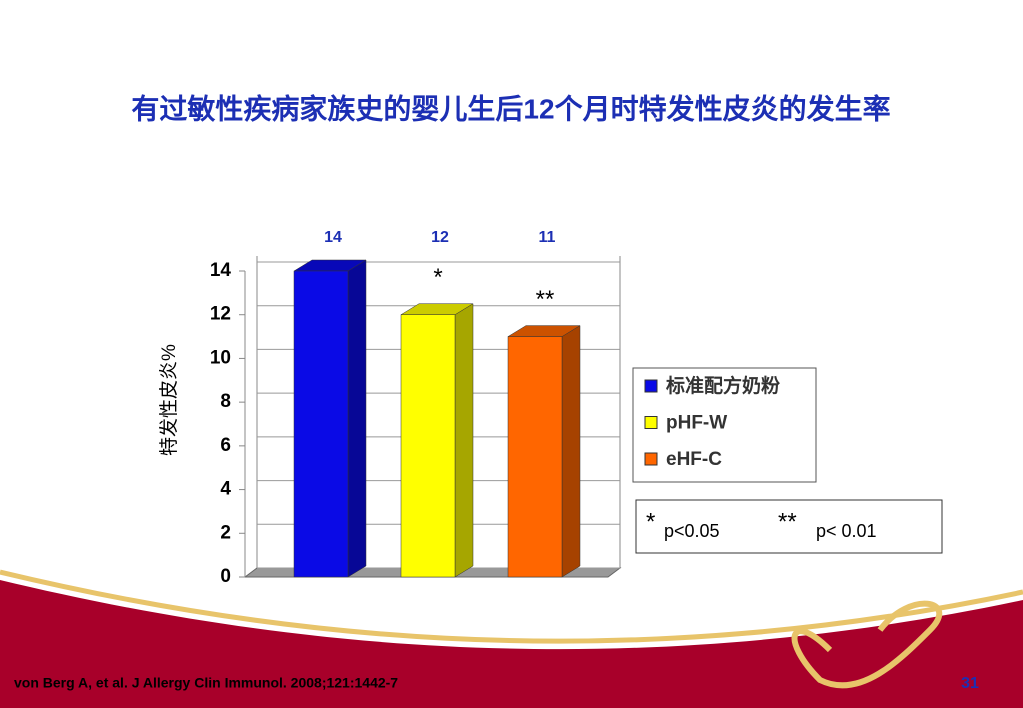  I want to click on chart-title: 有过敏性疾病家族史的婴儿生后12个月时特发性皮炎的发生率, so click(510, 108).